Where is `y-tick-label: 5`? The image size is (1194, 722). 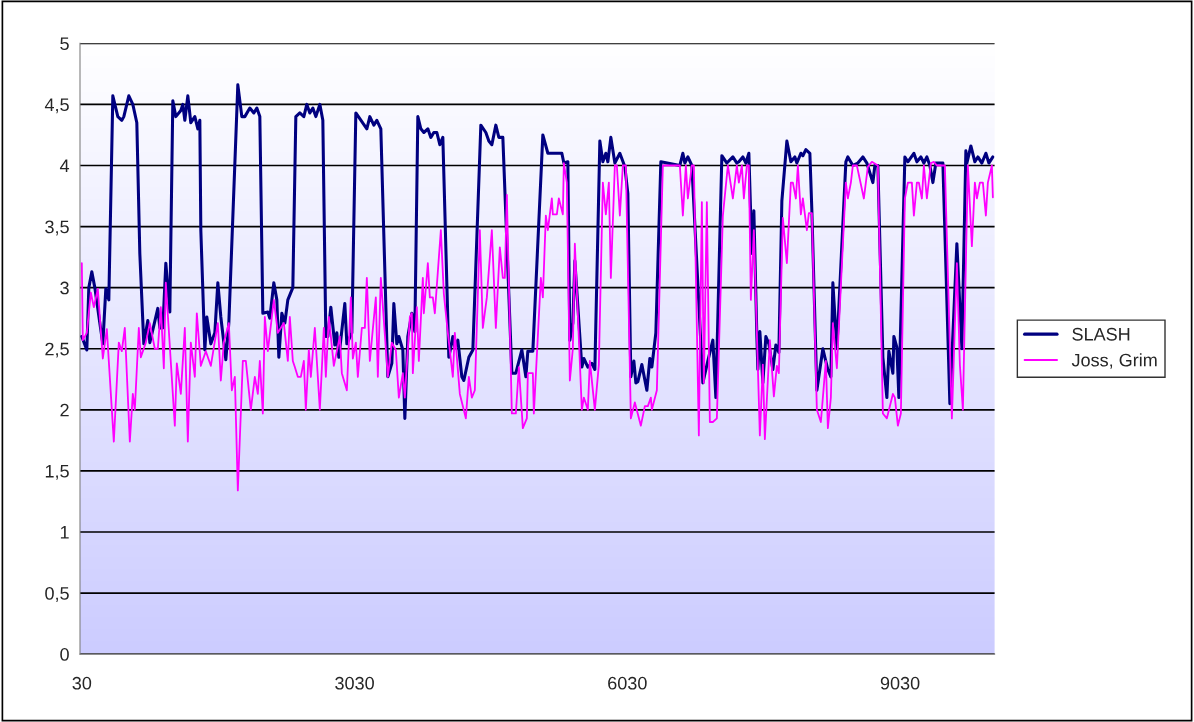 y-tick-label: 5 is located at coordinates (64, 44).